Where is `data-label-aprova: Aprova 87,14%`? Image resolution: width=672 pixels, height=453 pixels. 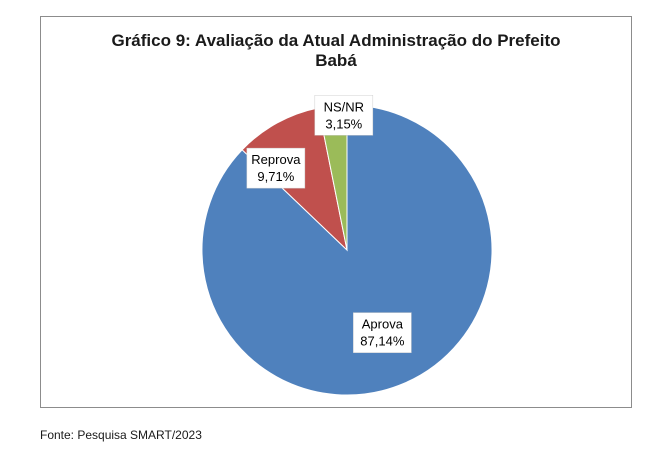
data-label-aprova: Aprova 87,14% is located at coordinates (382, 332).